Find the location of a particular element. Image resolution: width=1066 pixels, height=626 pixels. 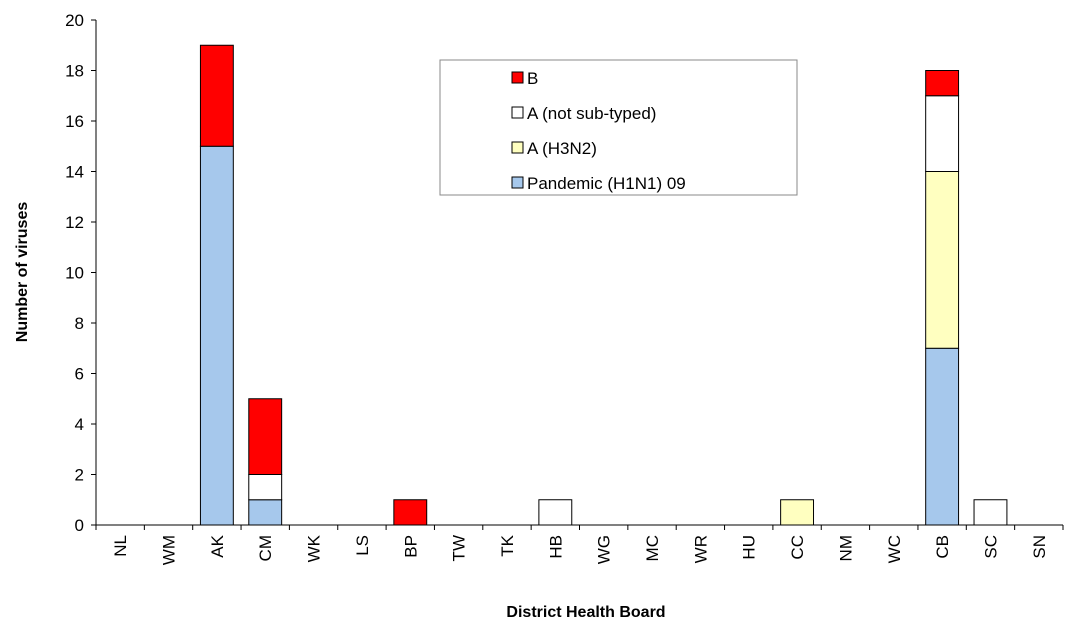

x-tick-label: TK is located at coordinates (507, 545).